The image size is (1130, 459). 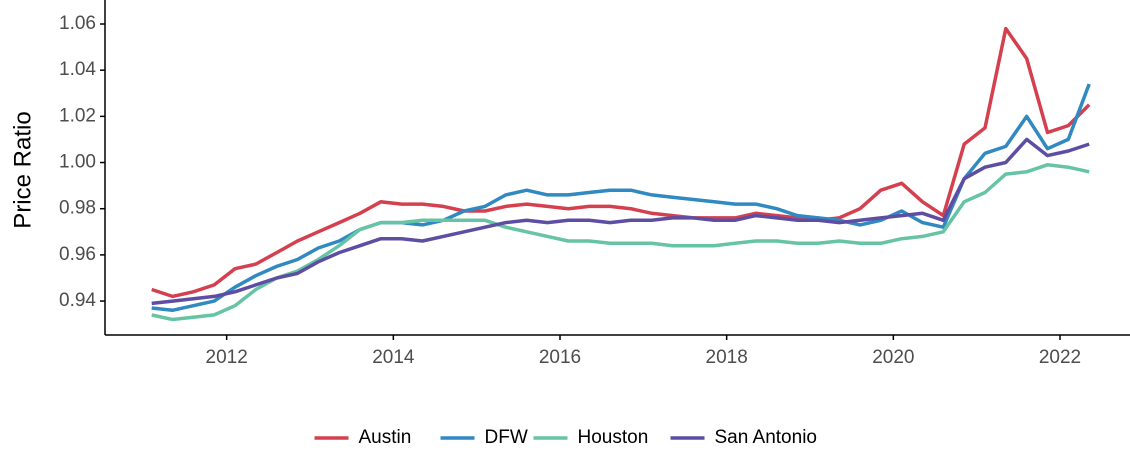 I want to click on y-tick-label: 0.94, so click(x=77, y=300).